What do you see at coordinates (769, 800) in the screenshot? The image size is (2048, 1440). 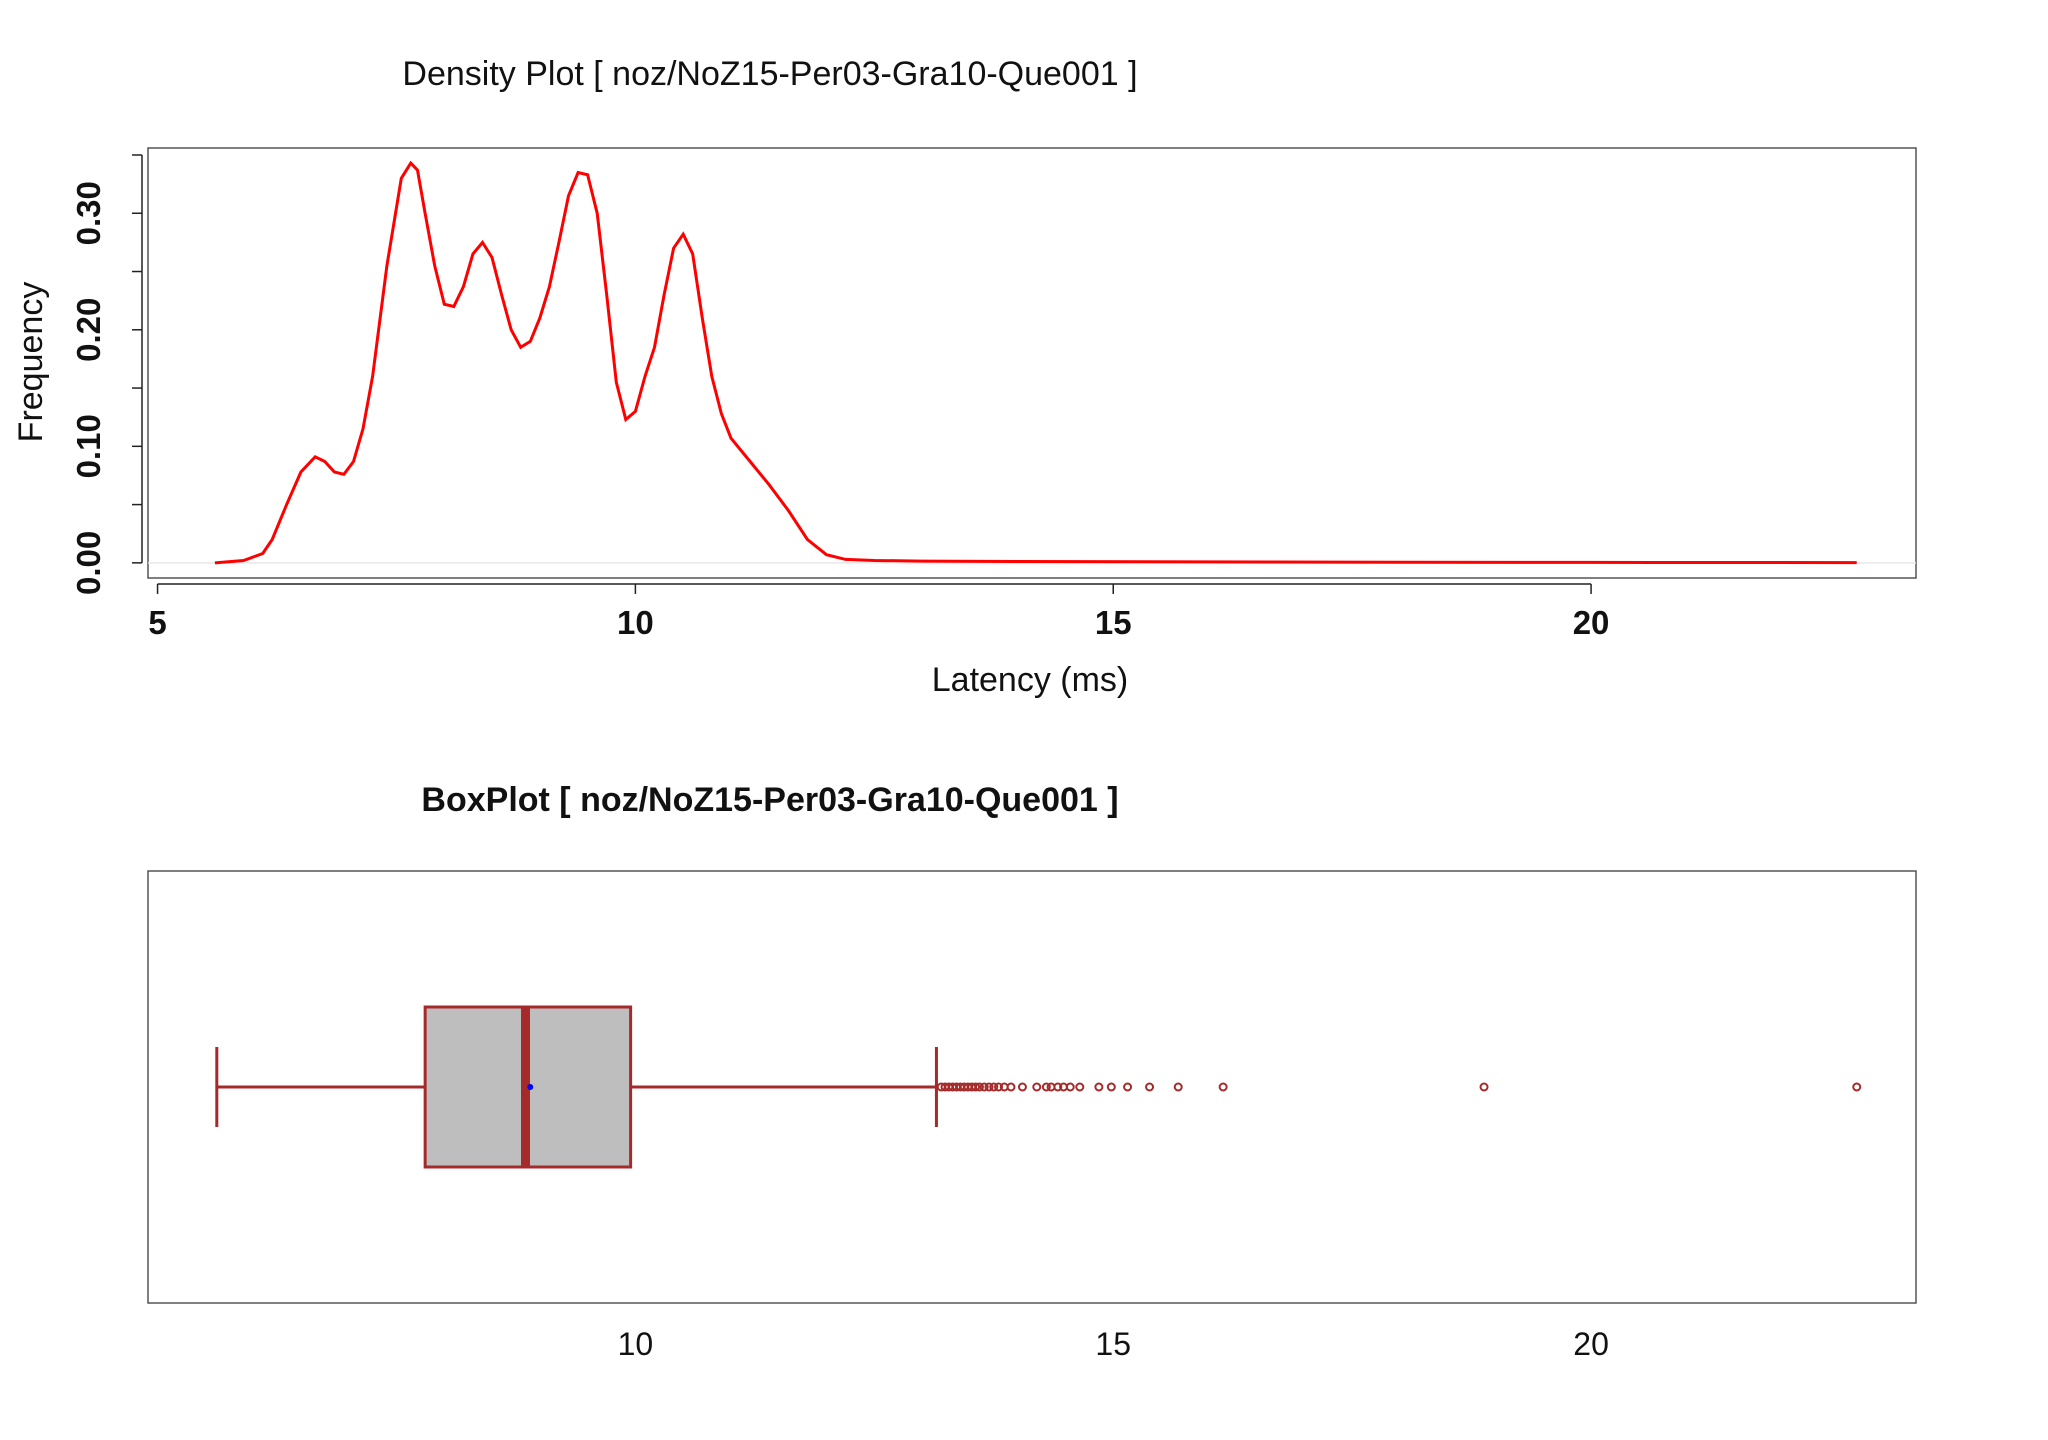 I see `boxplot-title: BoxPlot [ noz/NoZ15-Per03-Gra10-Que001 ]` at bounding box center [769, 800].